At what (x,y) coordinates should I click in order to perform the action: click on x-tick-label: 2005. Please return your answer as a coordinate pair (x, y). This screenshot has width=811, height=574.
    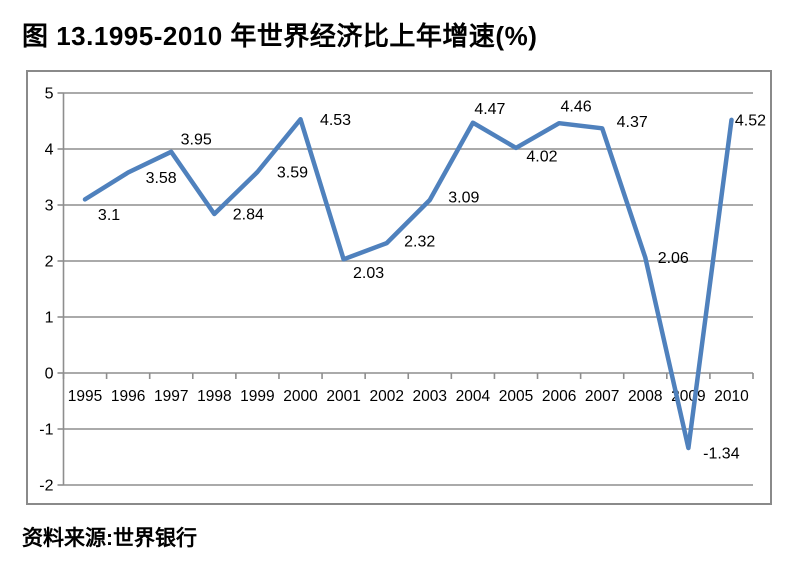
    Looking at the image, I should click on (516, 396).